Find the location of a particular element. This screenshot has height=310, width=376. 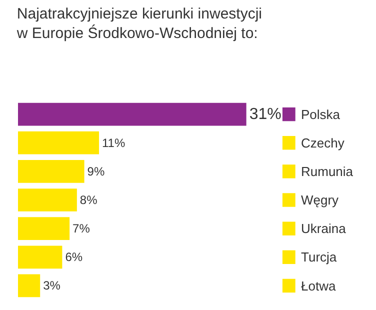

y-tick-label: Węgry is located at coordinates (320, 200).